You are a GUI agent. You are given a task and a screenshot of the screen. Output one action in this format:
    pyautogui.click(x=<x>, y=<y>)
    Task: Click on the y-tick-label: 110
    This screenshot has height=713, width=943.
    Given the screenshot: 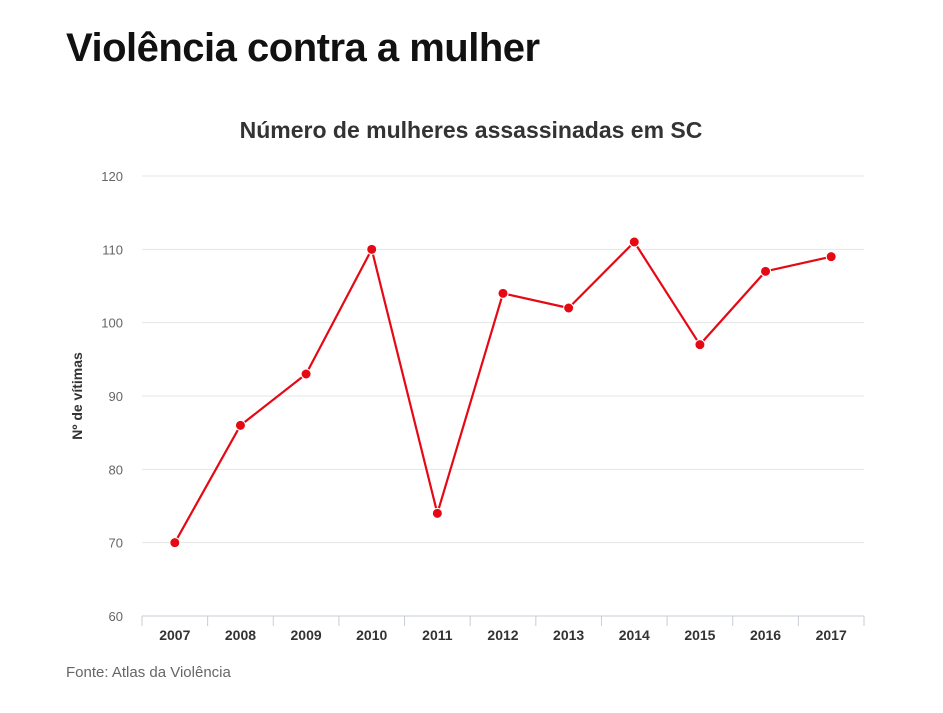 What is the action you would take?
    pyautogui.click(x=112, y=249)
    